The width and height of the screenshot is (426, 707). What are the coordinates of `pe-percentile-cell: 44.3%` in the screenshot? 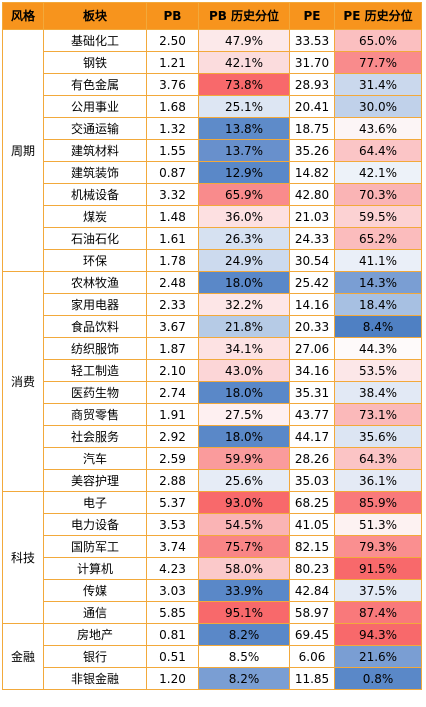 It's located at (378, 348).